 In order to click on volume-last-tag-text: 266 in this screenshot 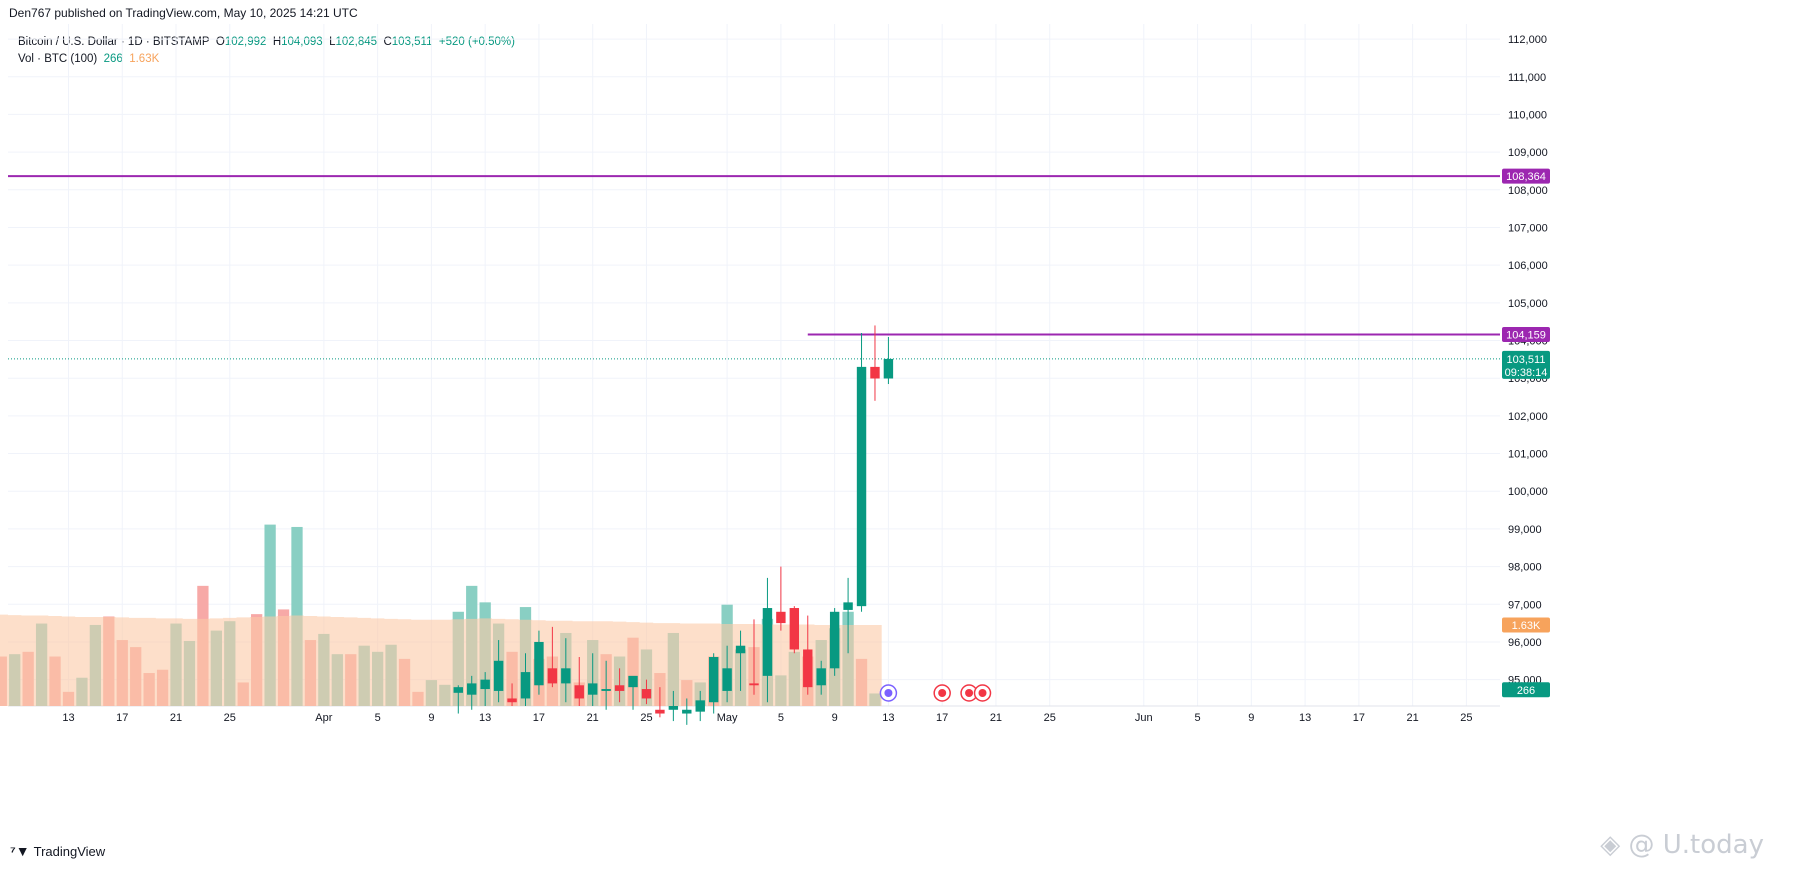, I will do `click(1526, 691)`.